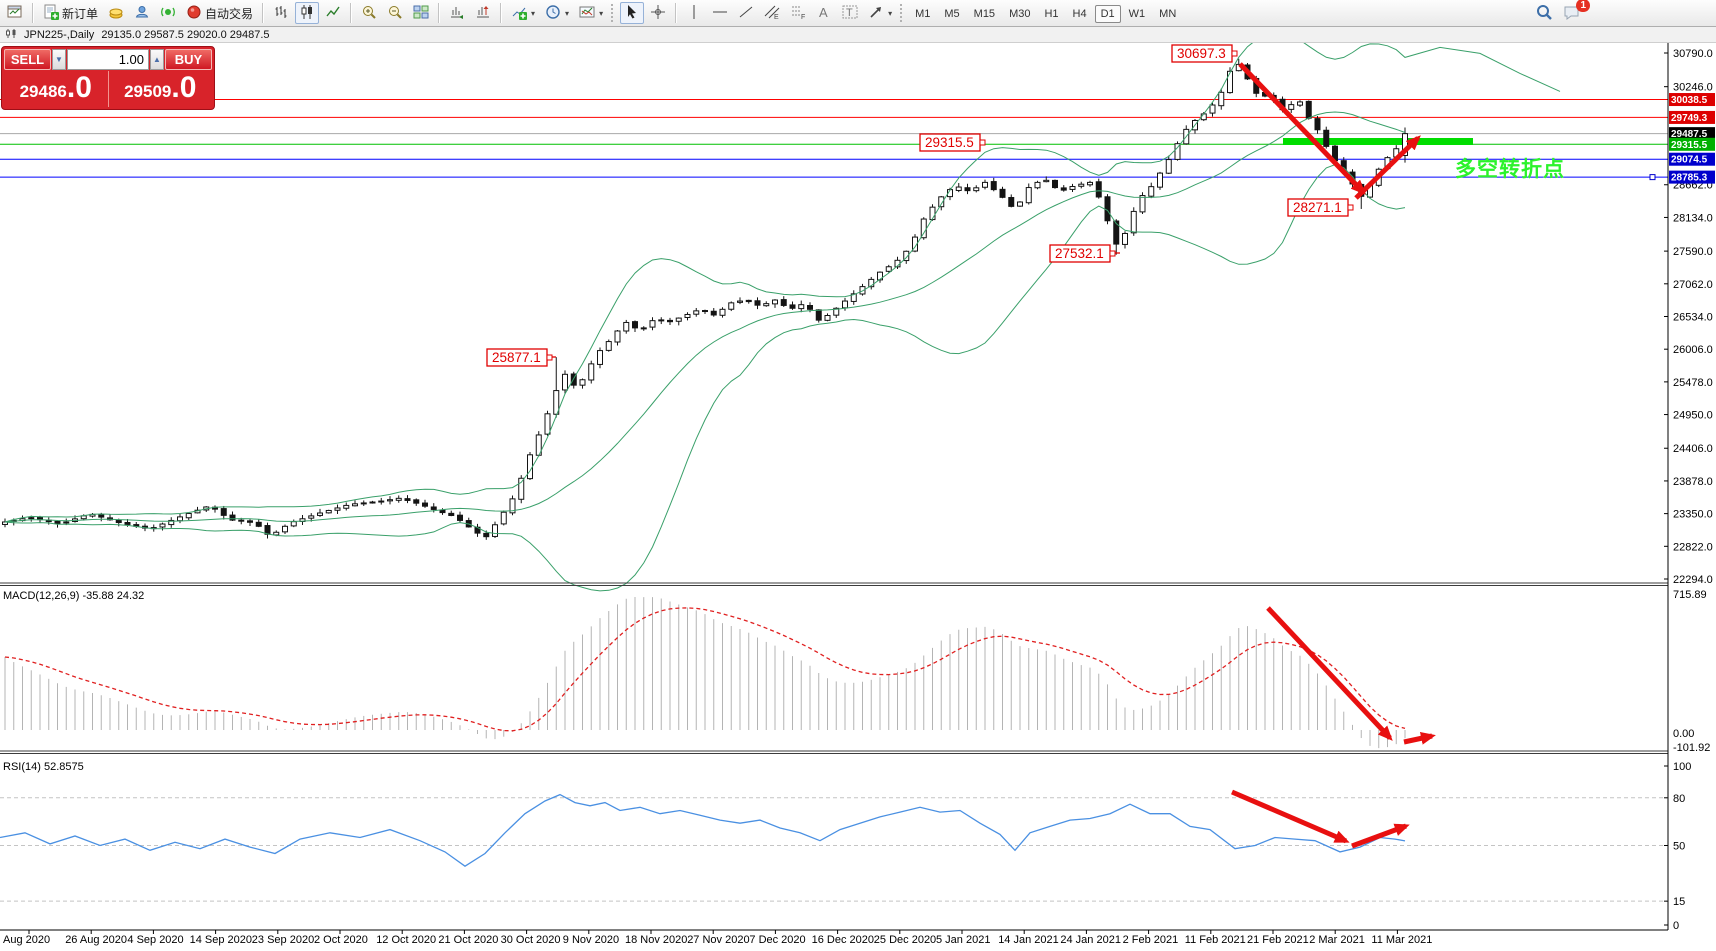 This screenshot has height=951, width=1716. I want to click on svg-text: 28134.0, so click(1693, 218).